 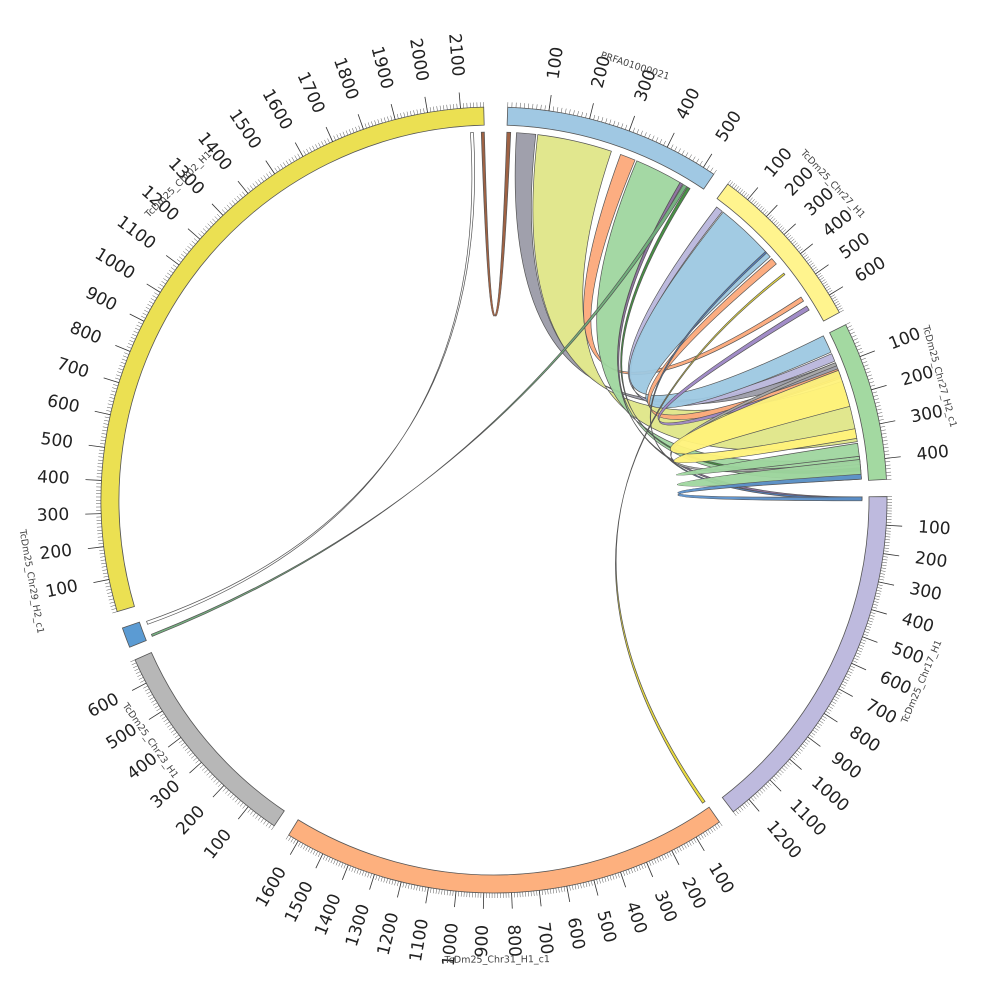 What do you see at coordinates (134, 634) in the screenshot?
I see `segment-chr29h2` at bounding box center [134, 634].